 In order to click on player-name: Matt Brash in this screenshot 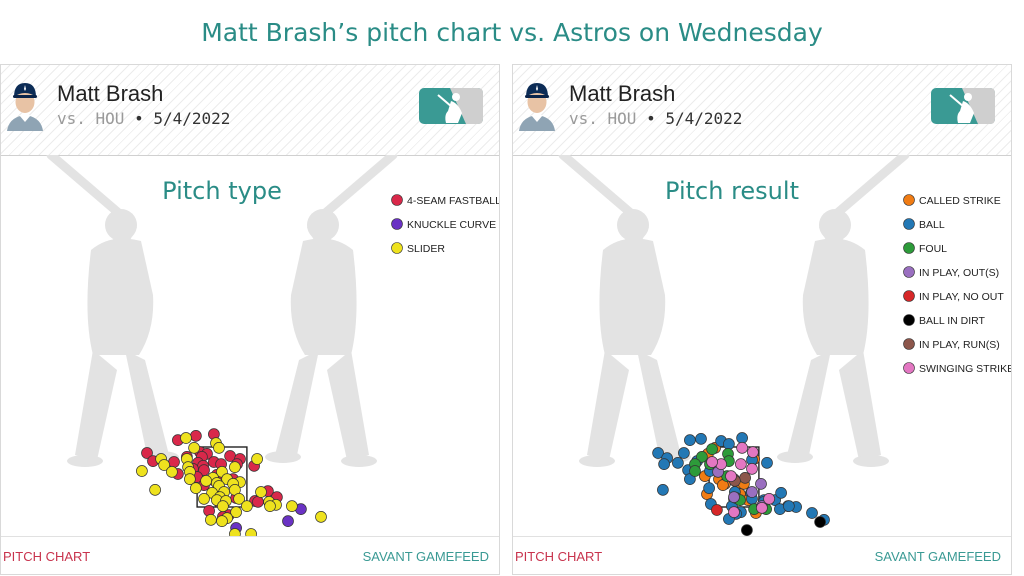, I will do `click(622, 93)`.